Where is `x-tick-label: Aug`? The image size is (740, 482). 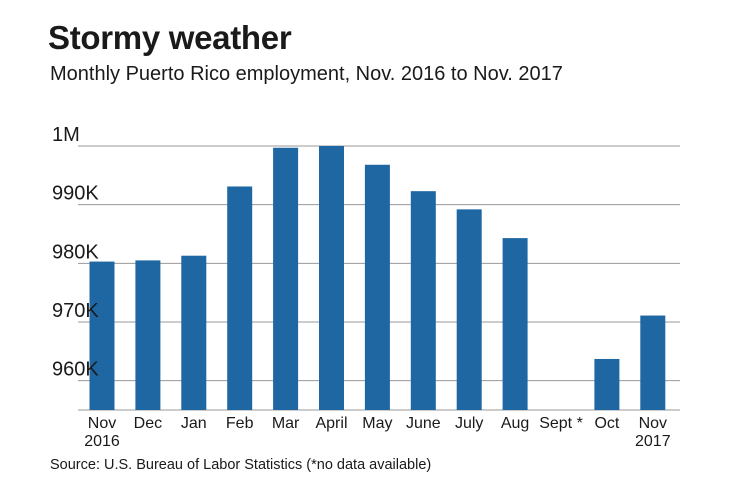 x-tick-label: Aug is located at coordinates (515, 423).